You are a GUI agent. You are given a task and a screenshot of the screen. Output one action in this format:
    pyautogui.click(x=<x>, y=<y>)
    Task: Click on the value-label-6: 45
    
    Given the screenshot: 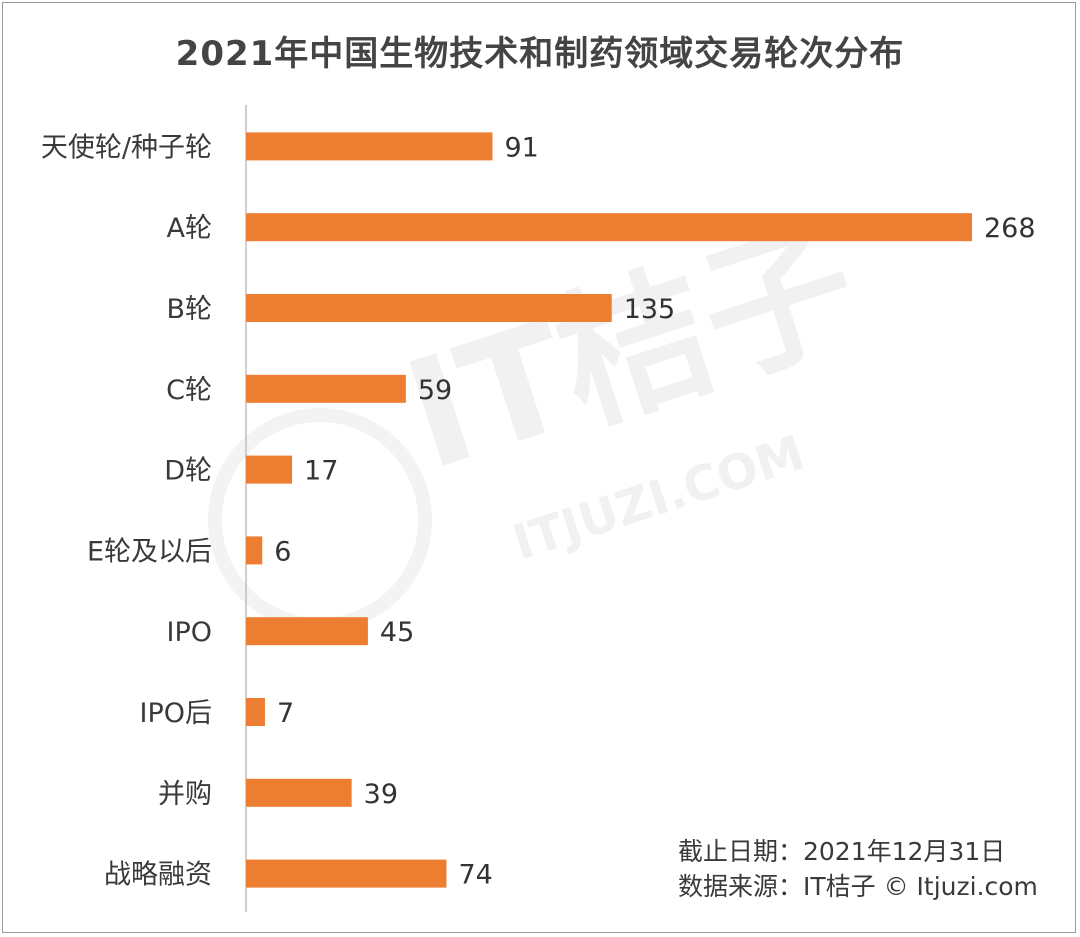 What is the action you would take?
    pyautogui.click(x=397, y=632)
    